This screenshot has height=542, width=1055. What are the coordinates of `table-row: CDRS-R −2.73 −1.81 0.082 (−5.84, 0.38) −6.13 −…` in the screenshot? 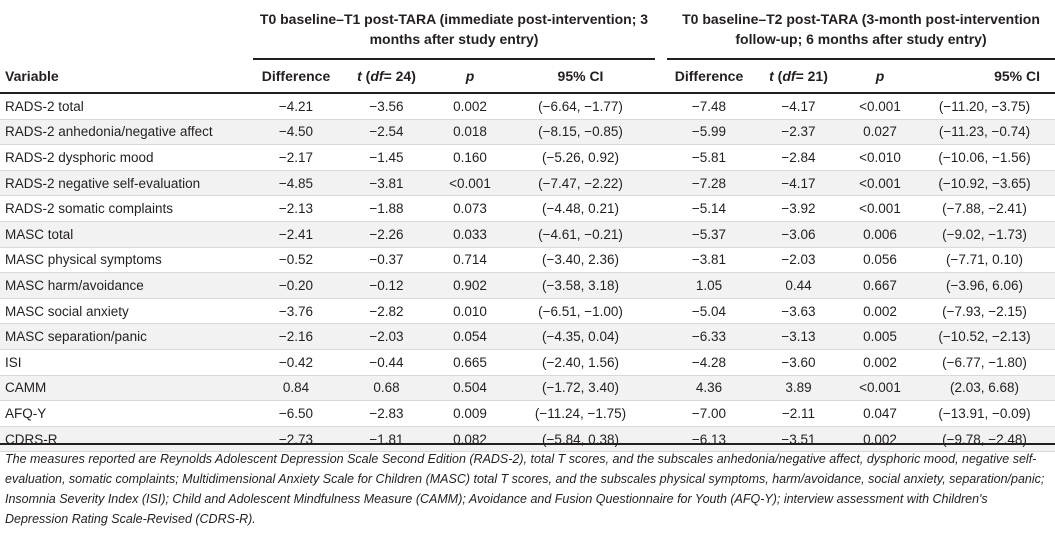 It's located at (527, 439).